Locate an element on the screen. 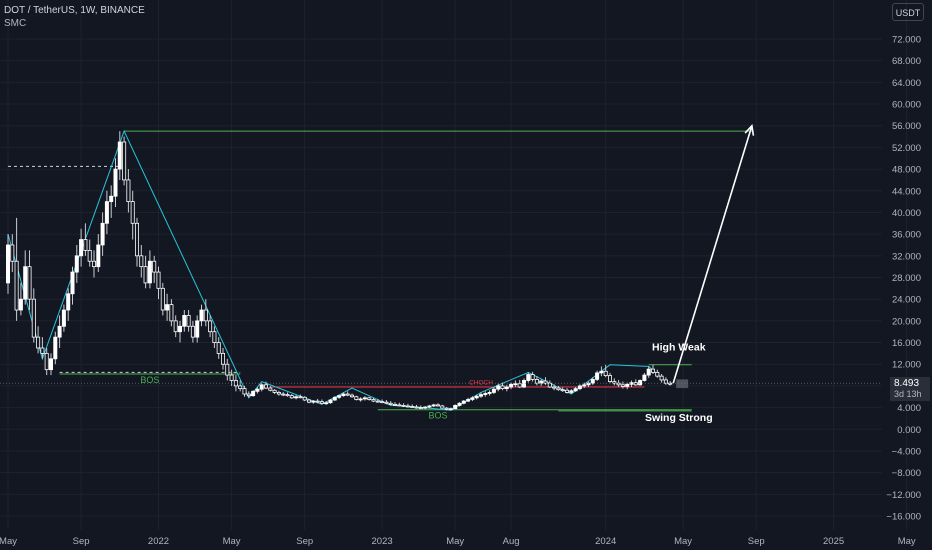 The height and width of the screenshot is (550, 932). x-tick-label: 2024 is located at coordinates (605, 541).